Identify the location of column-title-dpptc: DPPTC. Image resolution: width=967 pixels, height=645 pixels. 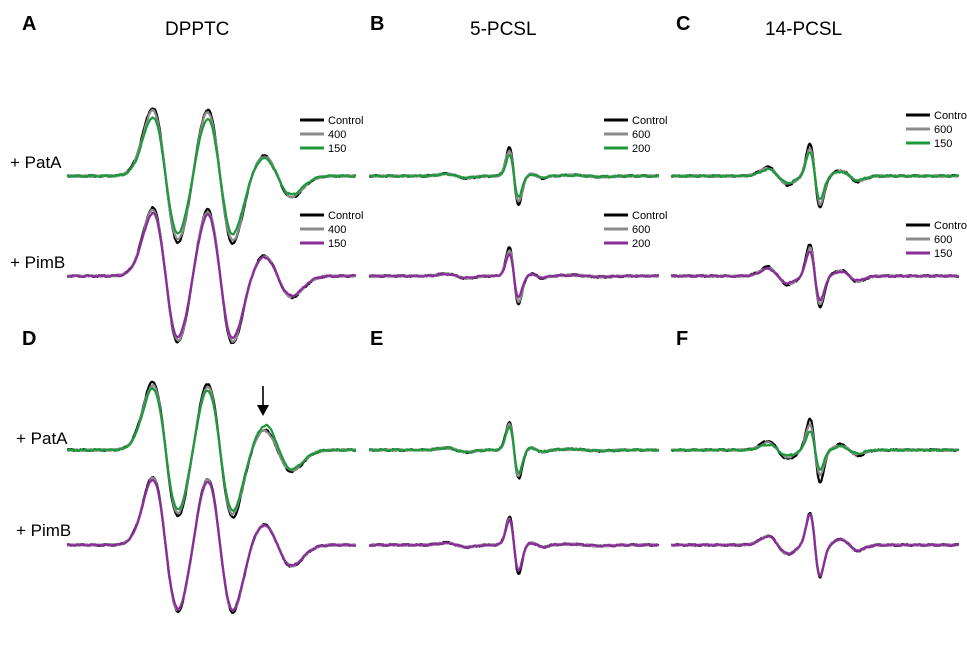
(197, 29).